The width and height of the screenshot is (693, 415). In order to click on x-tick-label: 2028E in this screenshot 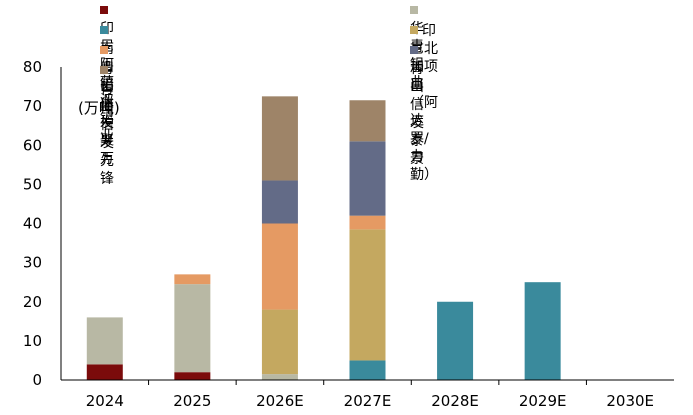, I will do `click(455, 401)`.